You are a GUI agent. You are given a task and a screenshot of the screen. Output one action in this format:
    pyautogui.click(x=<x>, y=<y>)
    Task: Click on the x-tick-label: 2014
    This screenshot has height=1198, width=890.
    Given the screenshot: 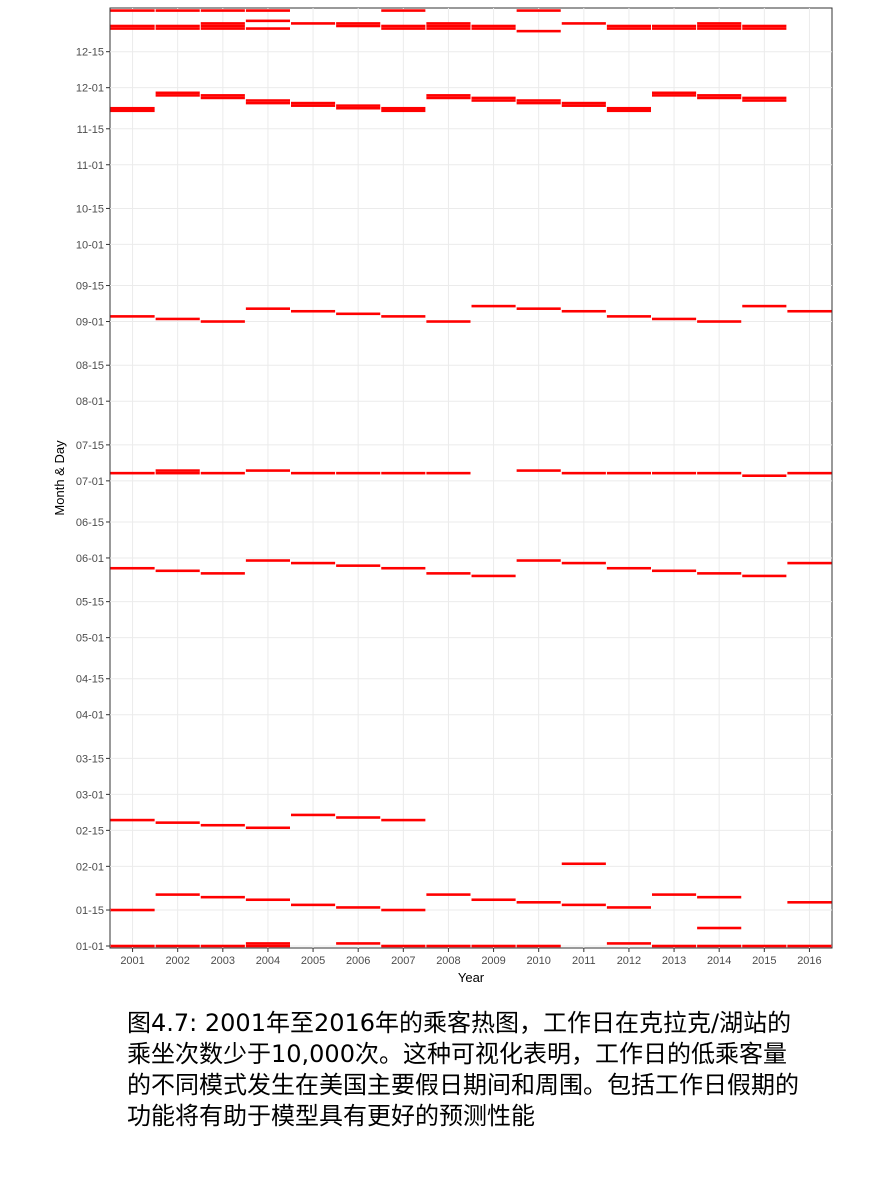 What is the action you would take?
    pyautogui.click(x=719, y=961)
    